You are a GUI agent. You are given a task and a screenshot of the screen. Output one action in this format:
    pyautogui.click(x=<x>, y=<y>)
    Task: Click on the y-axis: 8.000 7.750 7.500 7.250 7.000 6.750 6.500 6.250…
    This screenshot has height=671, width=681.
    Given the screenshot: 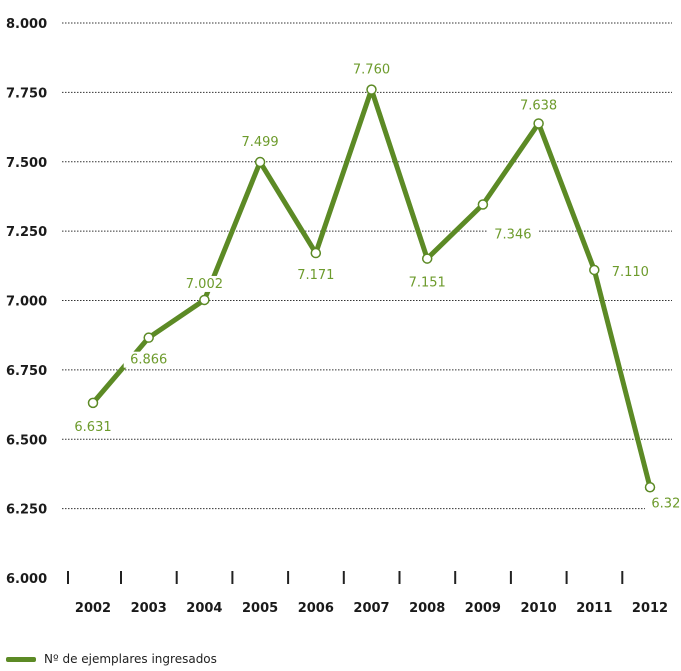 What is the action you would take?
    pyautogui.click(x=26, y=302)
    